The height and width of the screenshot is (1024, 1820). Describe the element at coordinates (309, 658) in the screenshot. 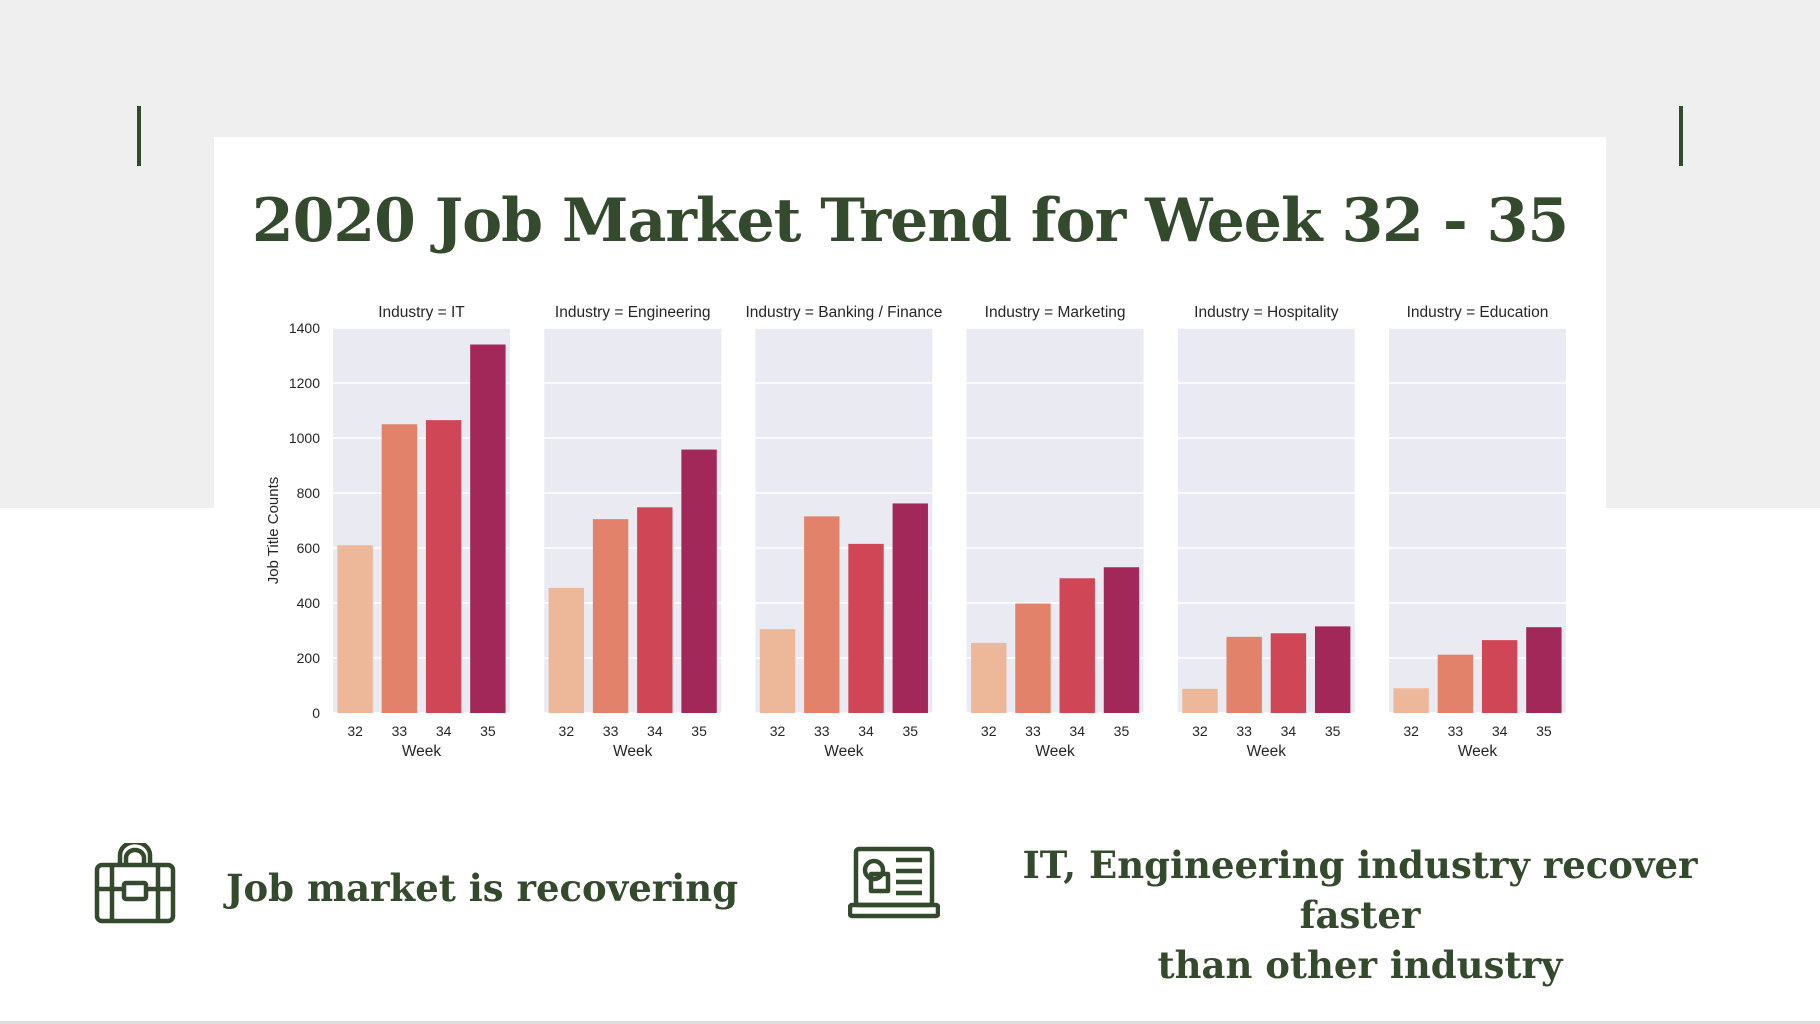

I see `y-tick-label: 200` at that location.